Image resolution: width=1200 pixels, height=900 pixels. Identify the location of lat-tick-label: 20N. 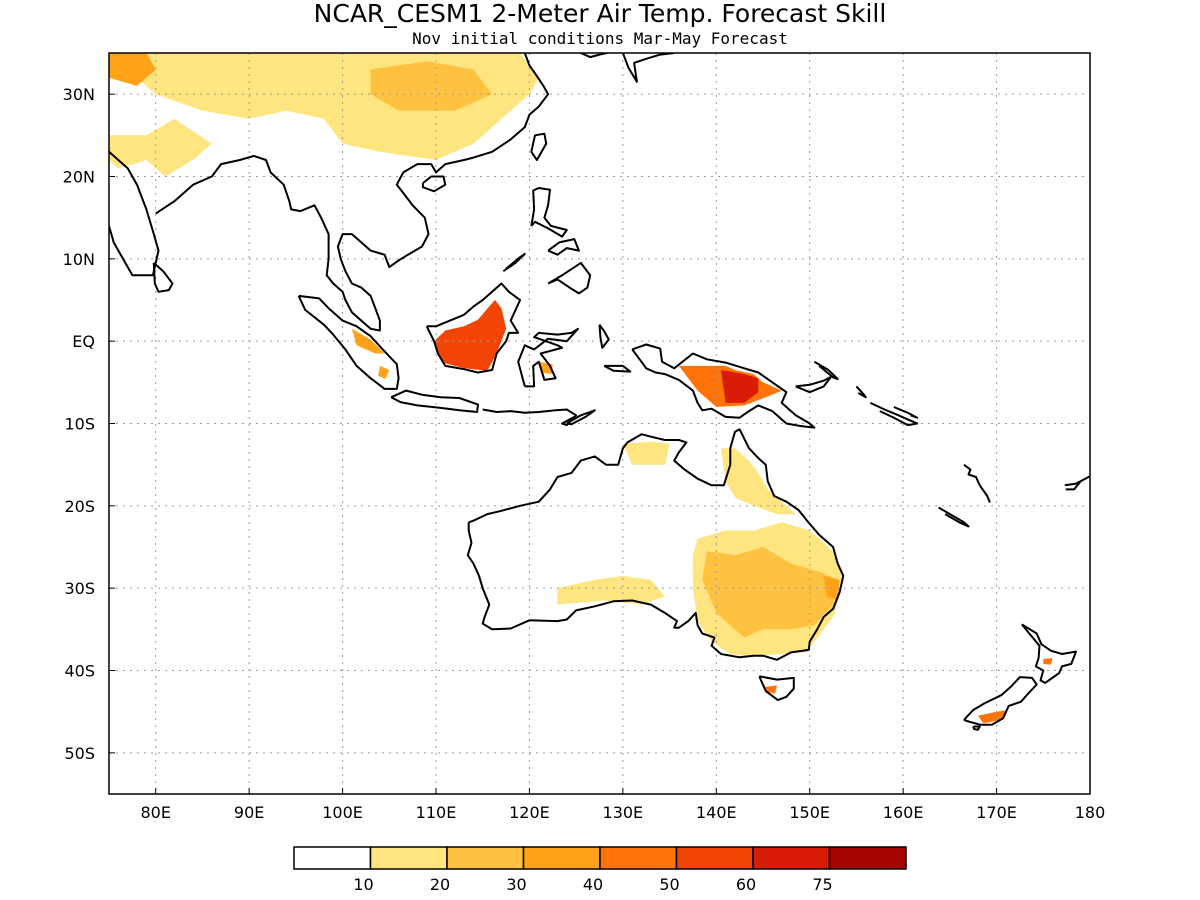
(79, 177).